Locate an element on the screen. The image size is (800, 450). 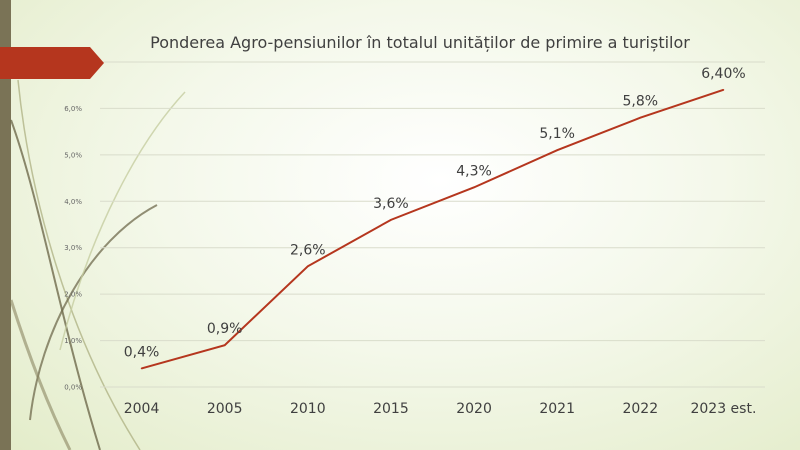
y-tick-label: 0,0% is located at coordinates (73, 388).